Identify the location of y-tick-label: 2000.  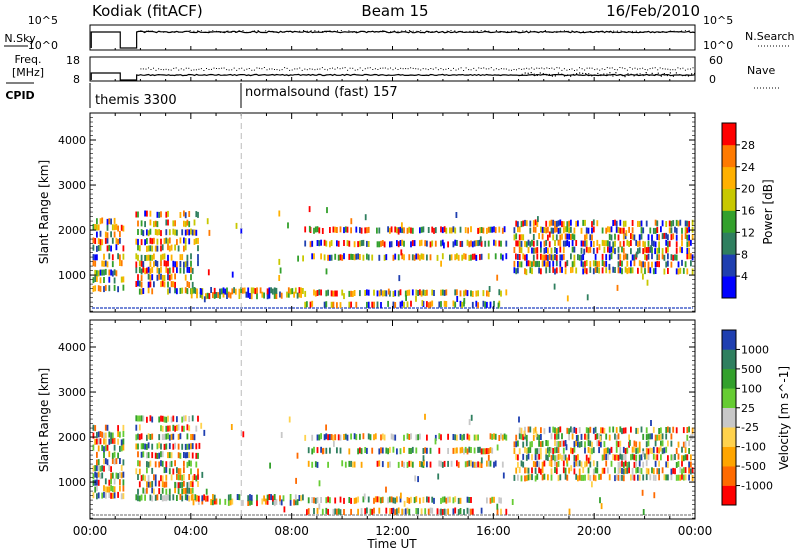
(72, 437).